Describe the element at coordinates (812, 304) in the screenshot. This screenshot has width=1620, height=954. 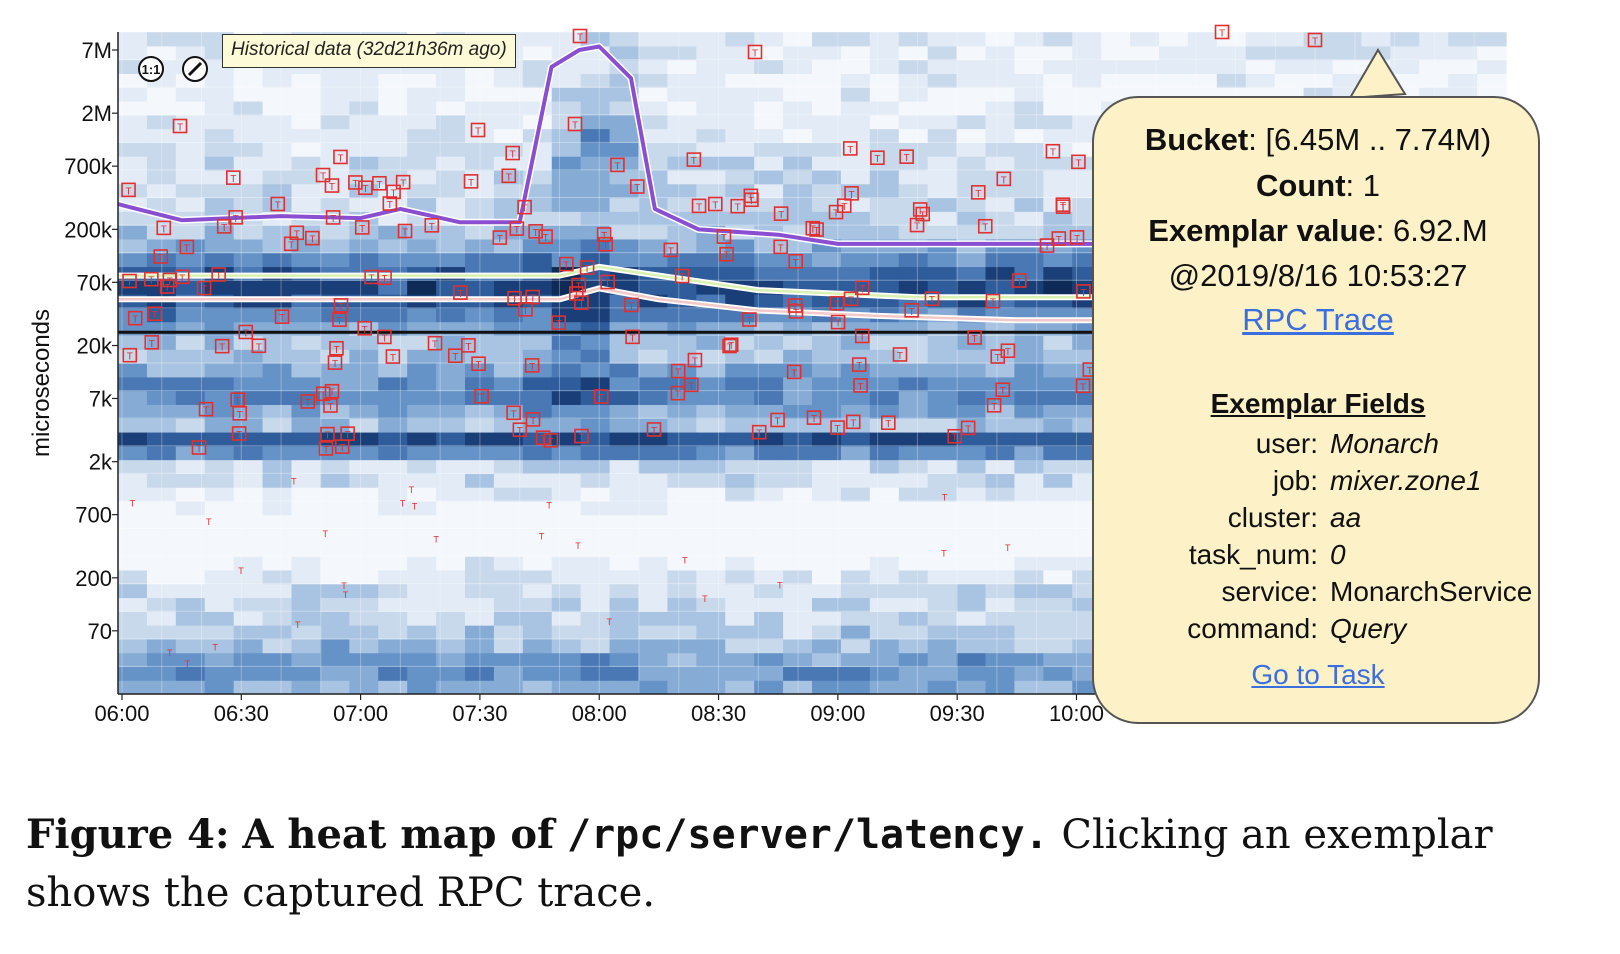
I see `percentile-line` at that location.